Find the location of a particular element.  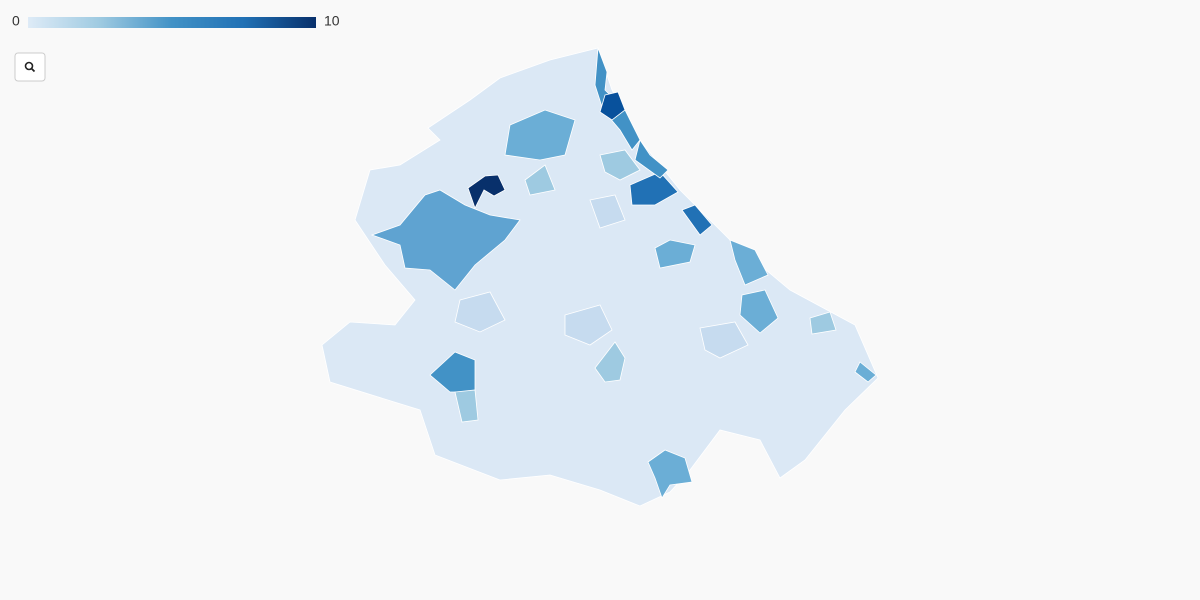

search-button is located at coordinates (30, 67).